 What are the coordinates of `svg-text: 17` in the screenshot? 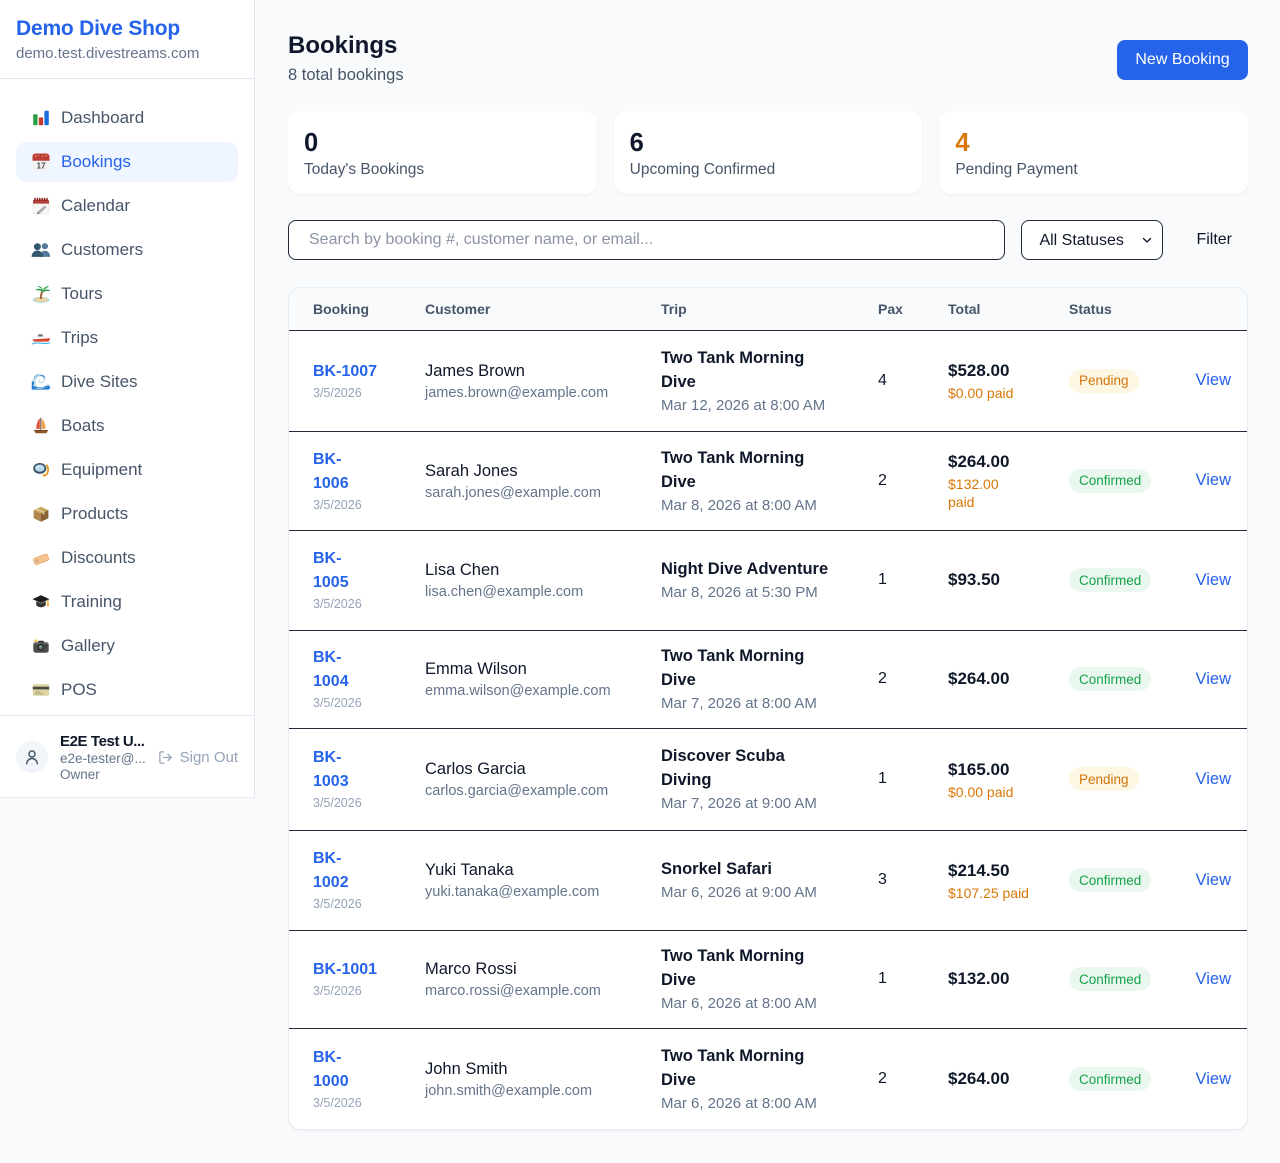 It's located at (41, 165).